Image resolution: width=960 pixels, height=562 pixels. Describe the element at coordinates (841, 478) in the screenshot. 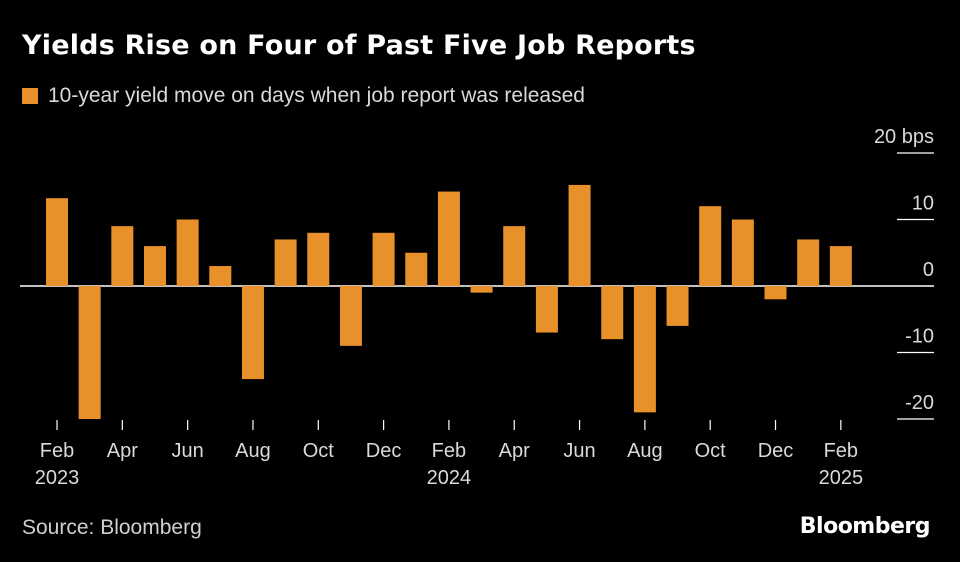

I see `x-tick-year: 2025` at that location.